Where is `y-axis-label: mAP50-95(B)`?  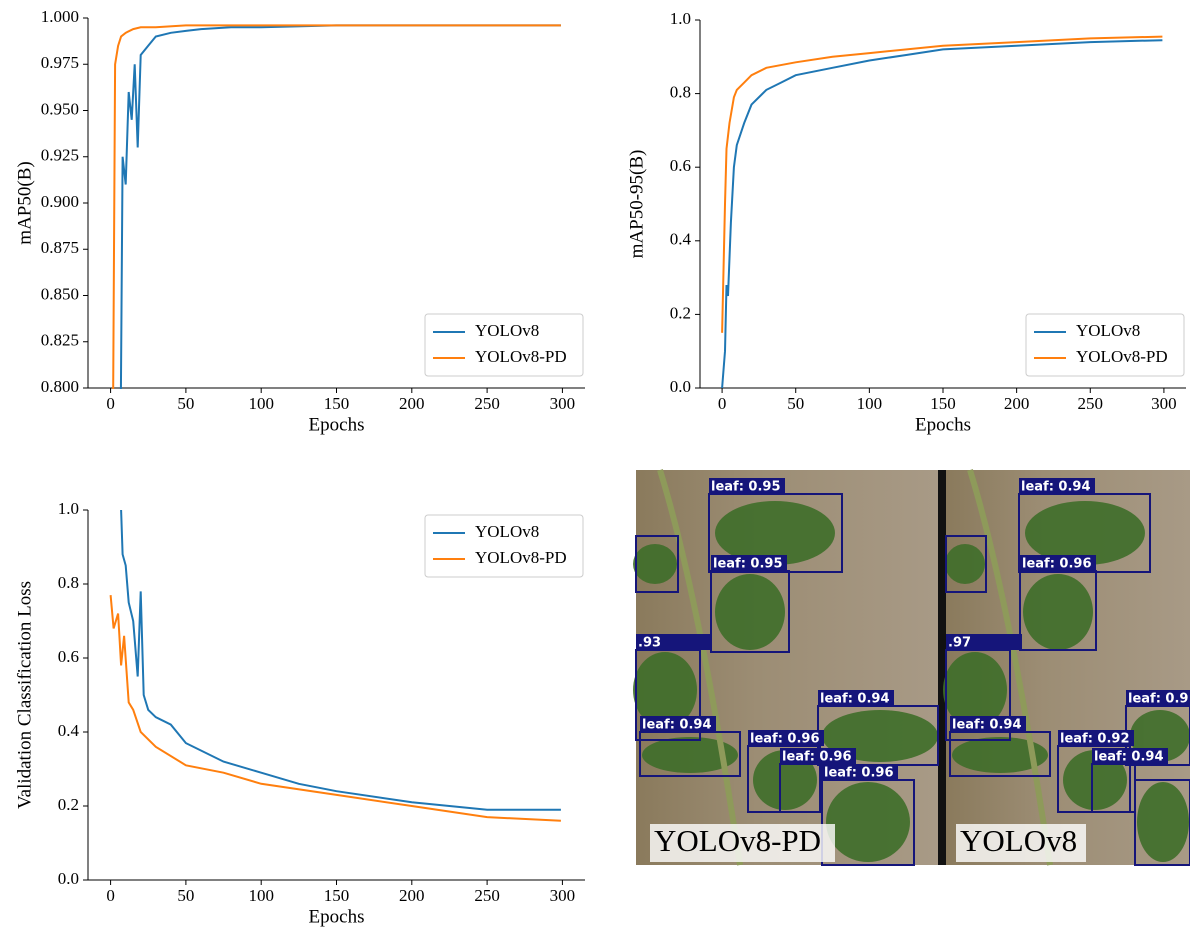 y-axis-label: mAP50-95(B) is located at coordinates (636, 204).